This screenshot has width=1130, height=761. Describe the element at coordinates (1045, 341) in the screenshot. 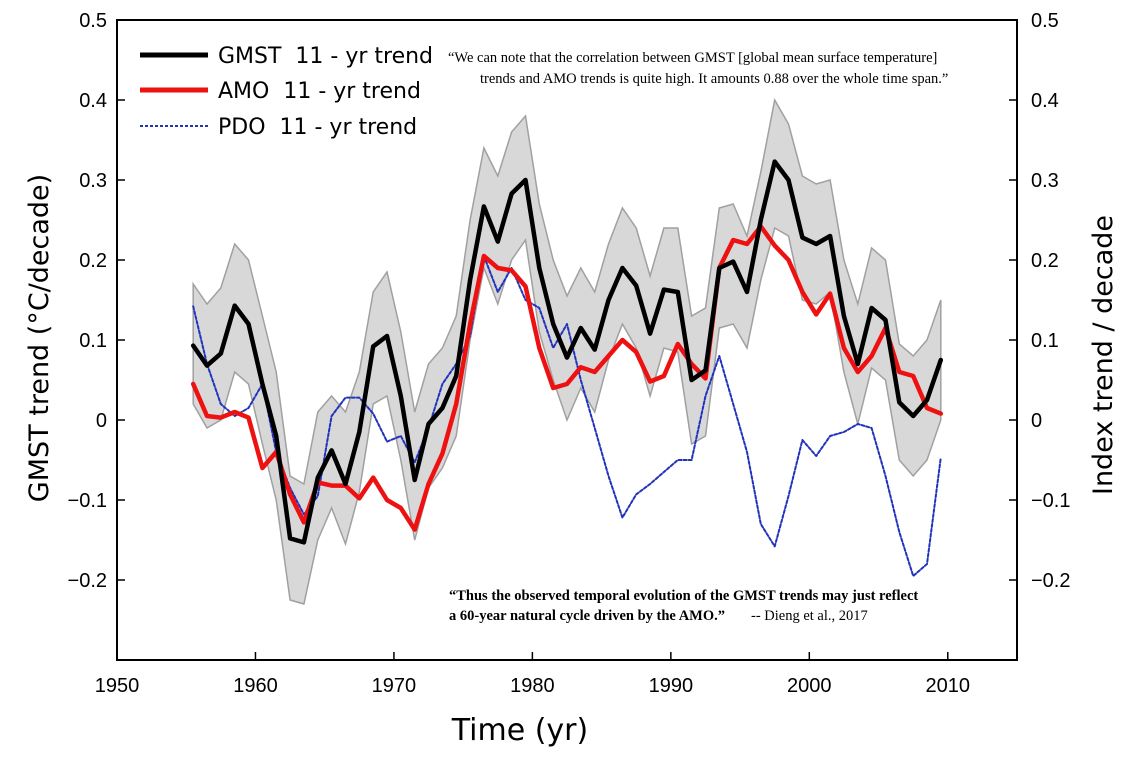

I see `y-tick-label-right: 0.1` at that location.